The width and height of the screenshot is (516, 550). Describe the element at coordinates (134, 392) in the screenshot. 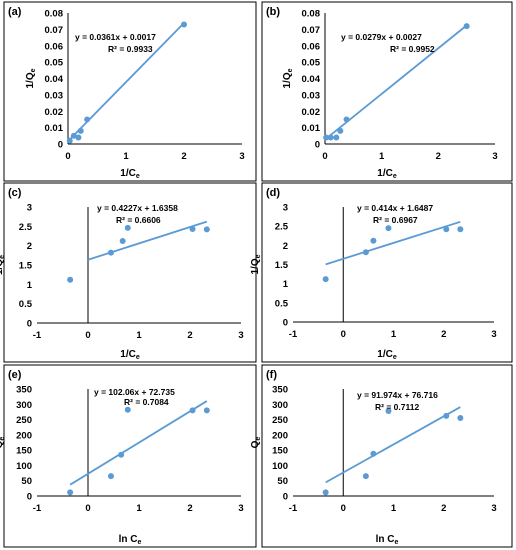

I see `trendline-equation: y = 102.06x + 72.735` at that location.